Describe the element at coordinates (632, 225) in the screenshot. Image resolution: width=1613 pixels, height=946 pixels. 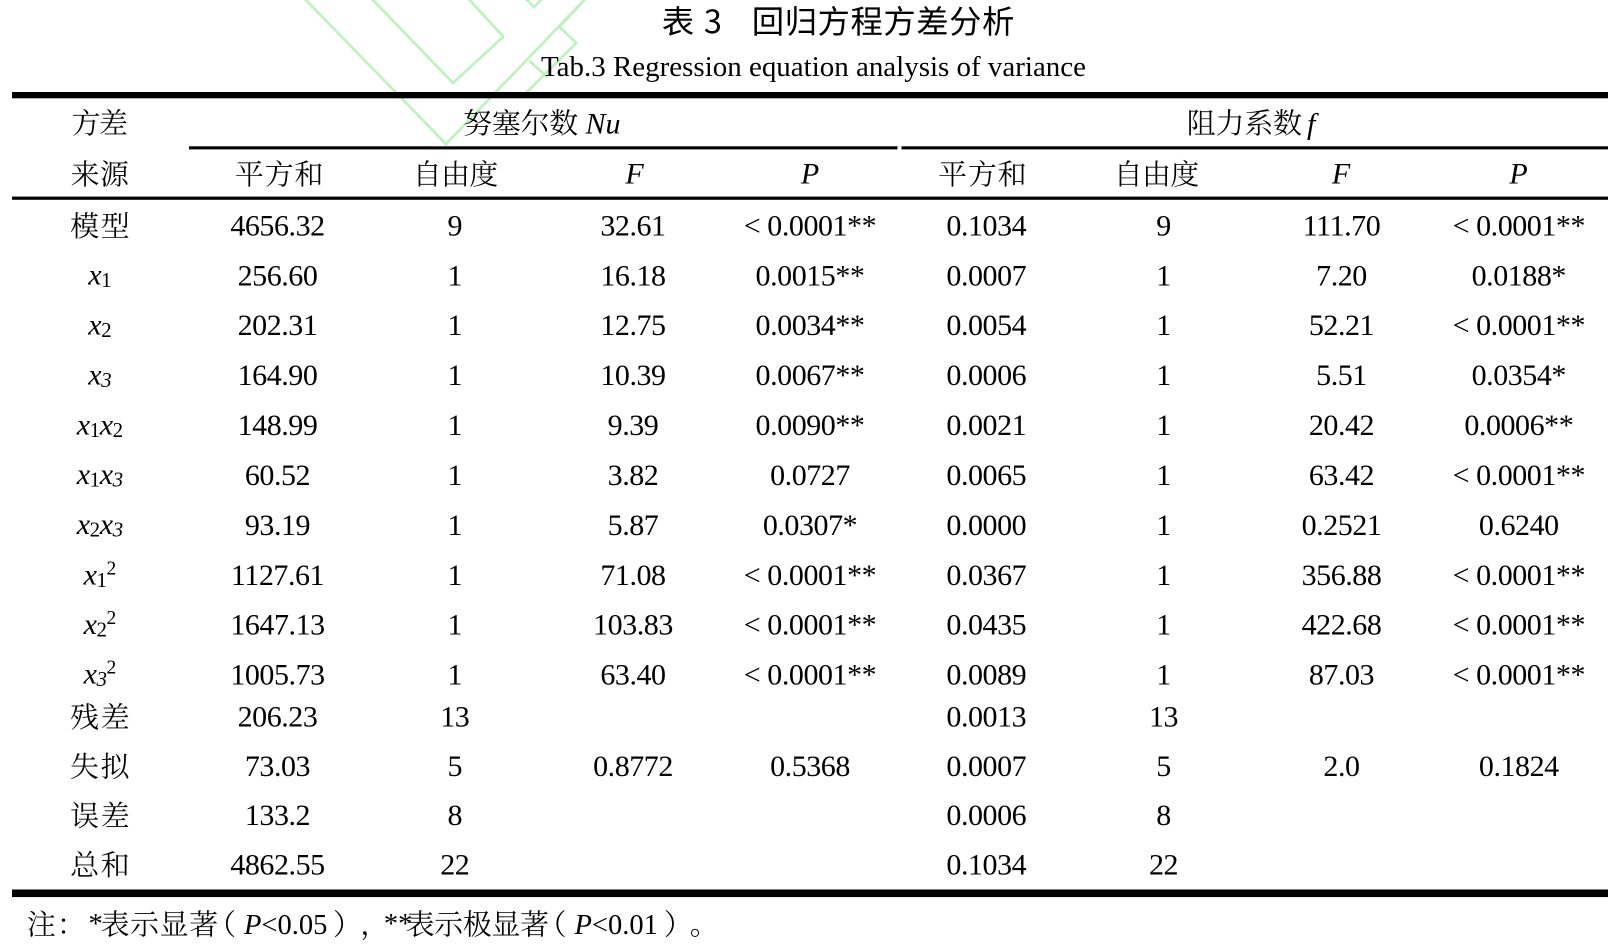
I see `svg-text: 32.61` at that location.